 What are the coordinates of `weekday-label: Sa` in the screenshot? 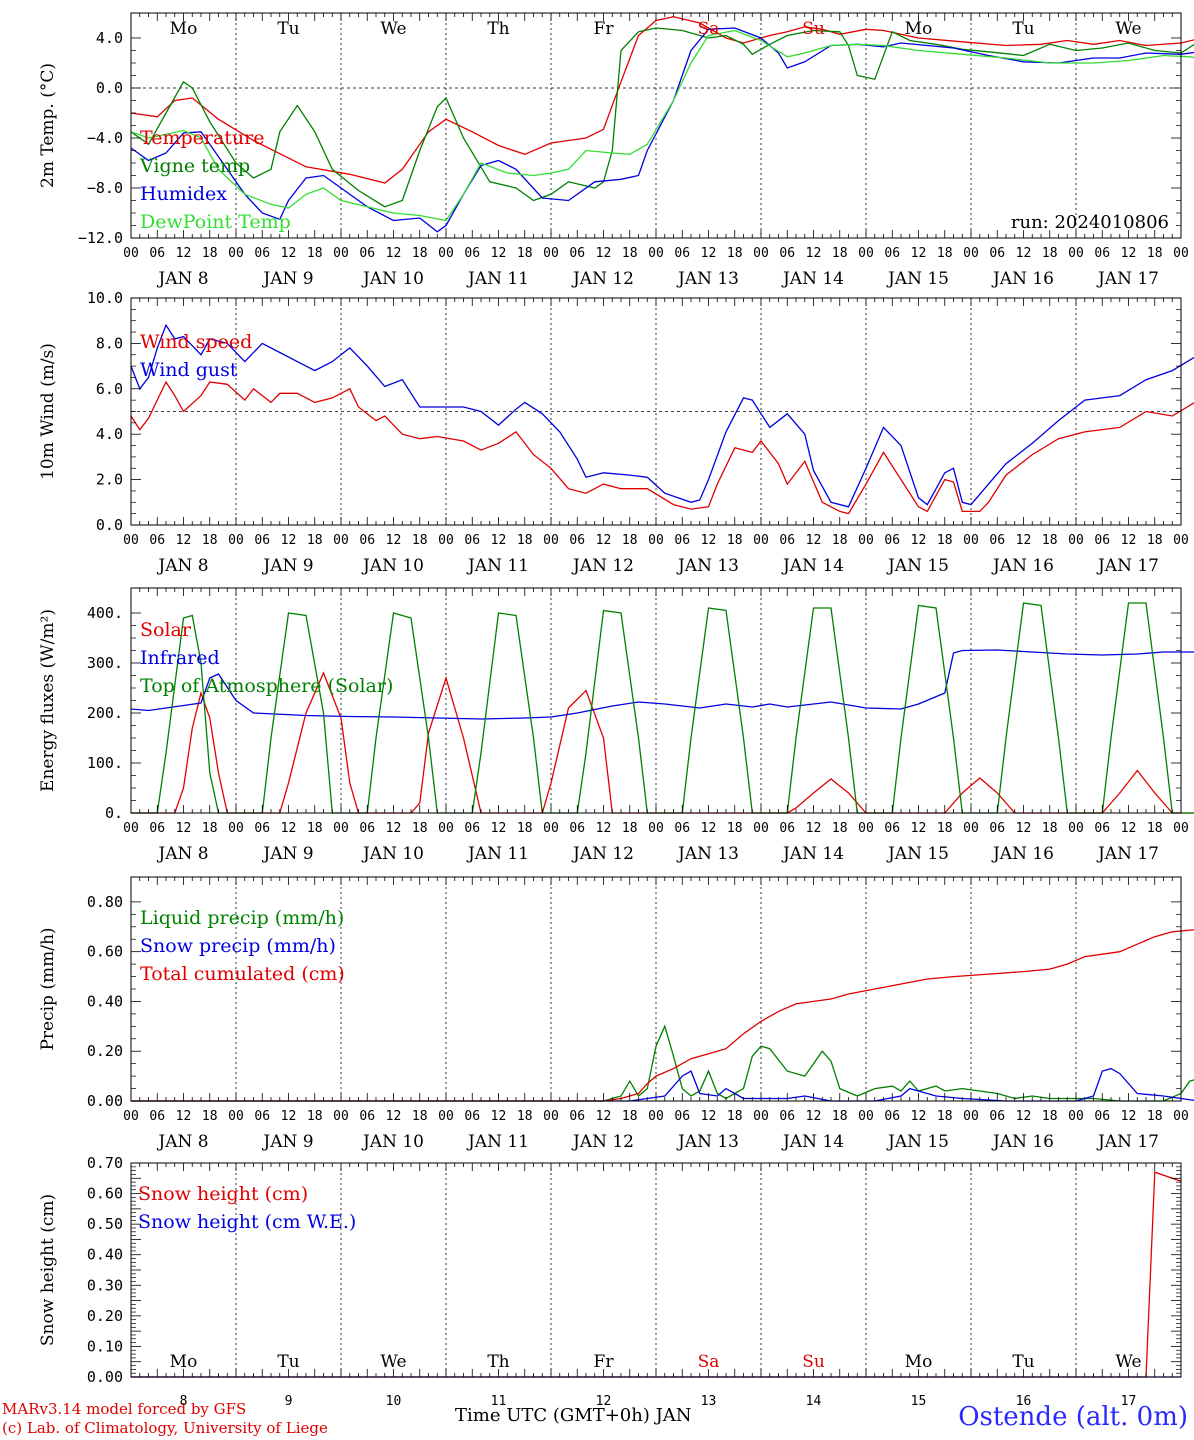 It's located at (709, 1362).